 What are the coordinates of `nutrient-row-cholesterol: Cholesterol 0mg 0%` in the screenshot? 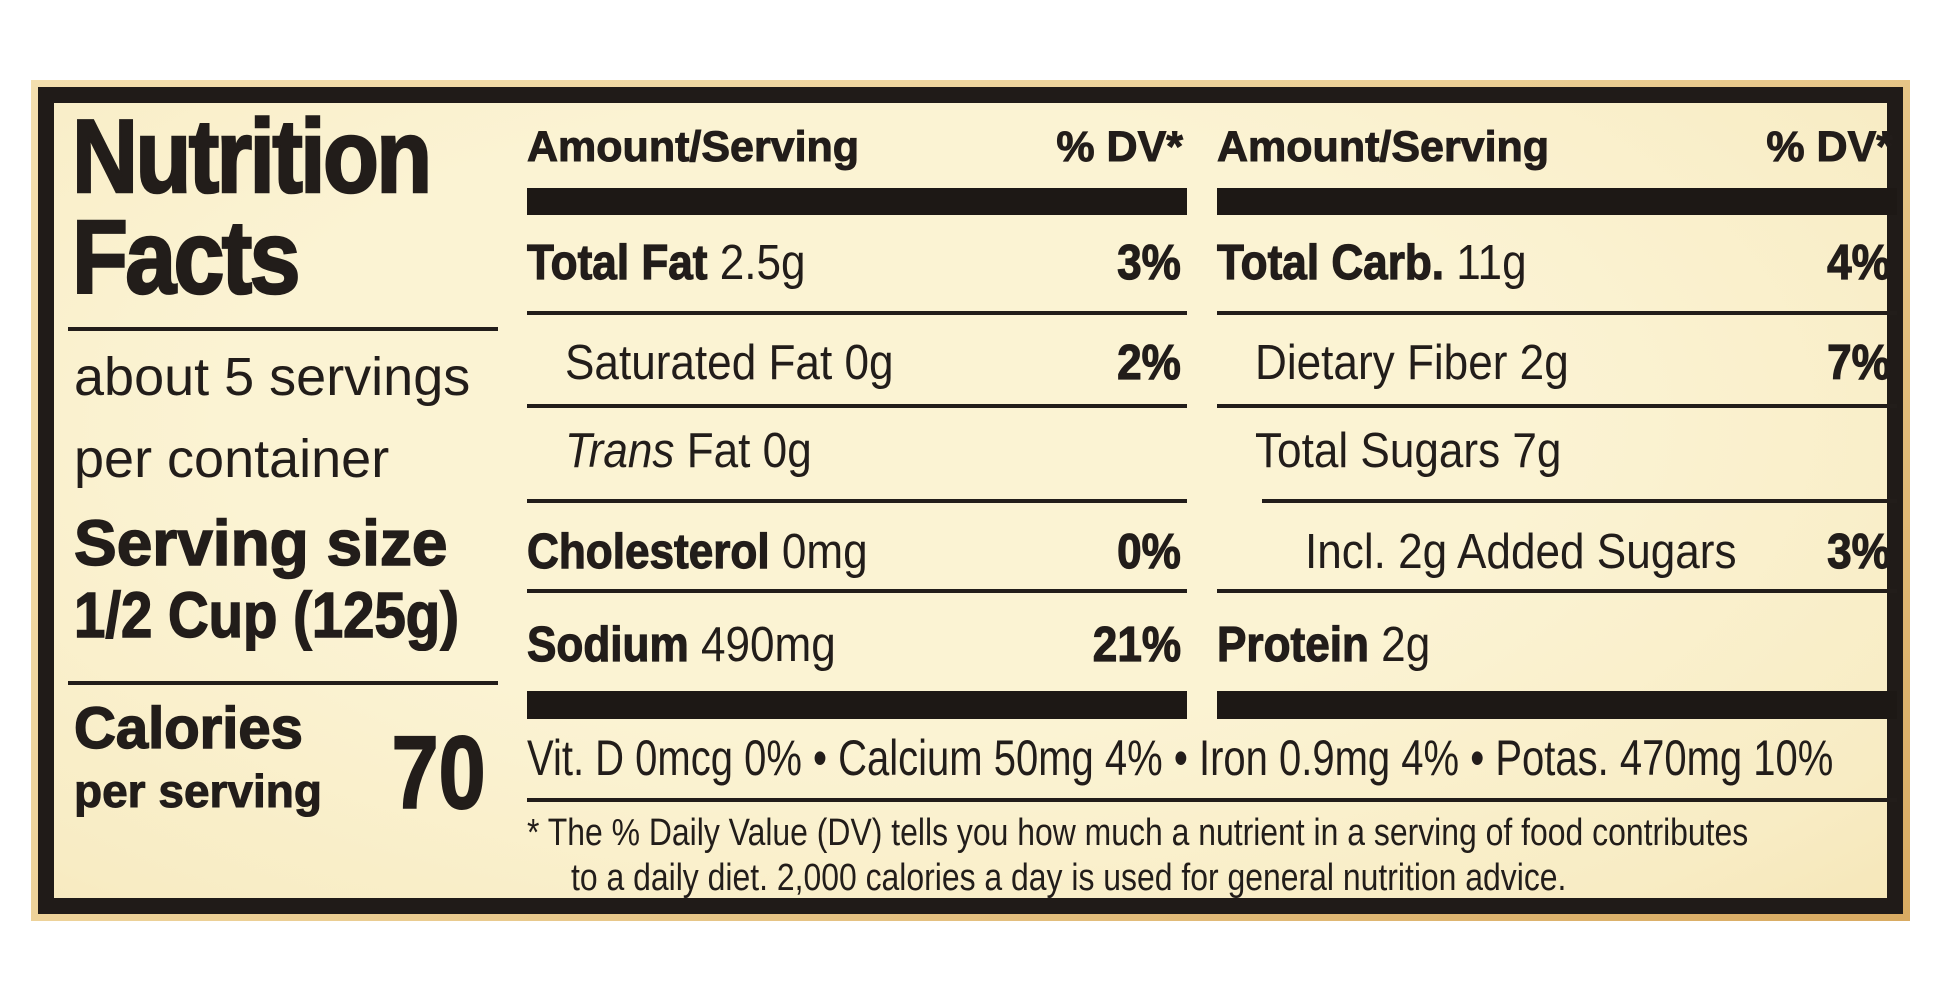 It's located at (854, 552).